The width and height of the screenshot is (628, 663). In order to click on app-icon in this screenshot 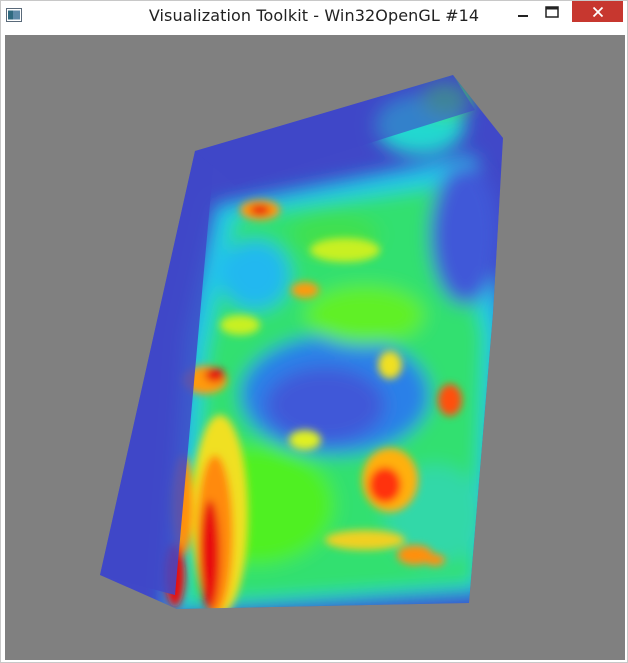, I will do `click(14, 15)`.